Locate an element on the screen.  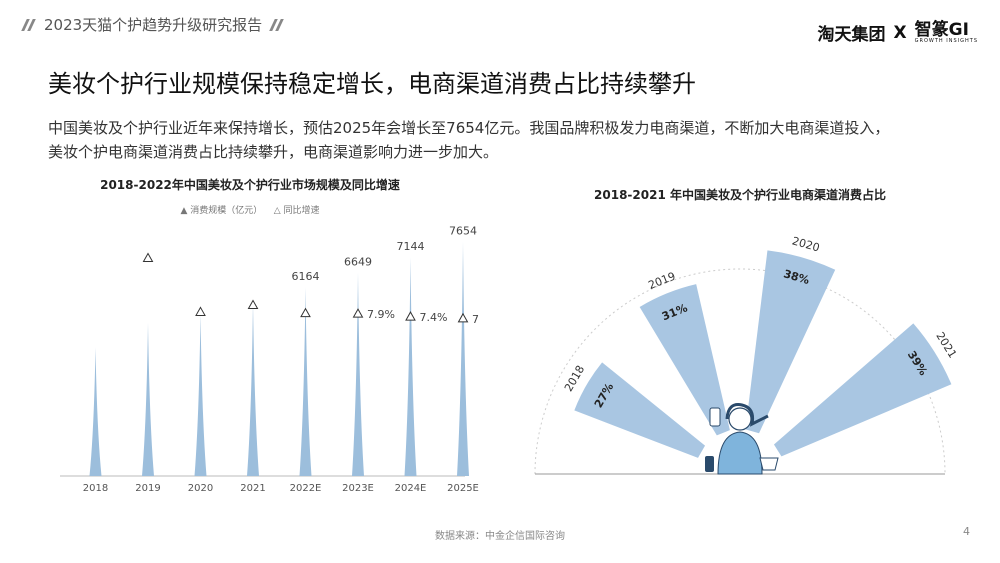
wedge-2018 is located at coordinates (640, 410).